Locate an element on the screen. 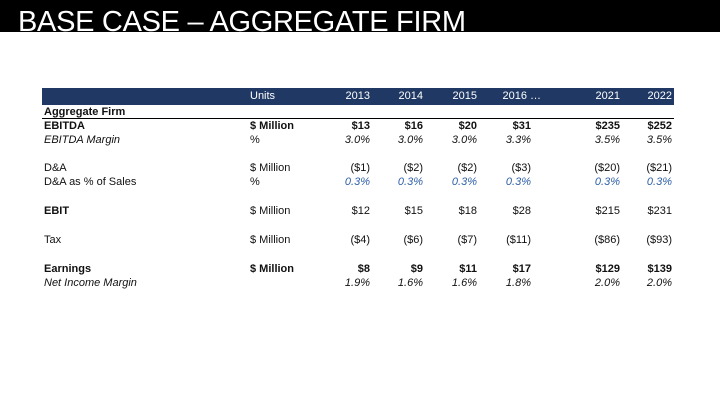 The height and width of the screenshot is (405, 720). title-bar: BASE CASE – AGGREGATE FIRM is located at coordinates (360, 16).